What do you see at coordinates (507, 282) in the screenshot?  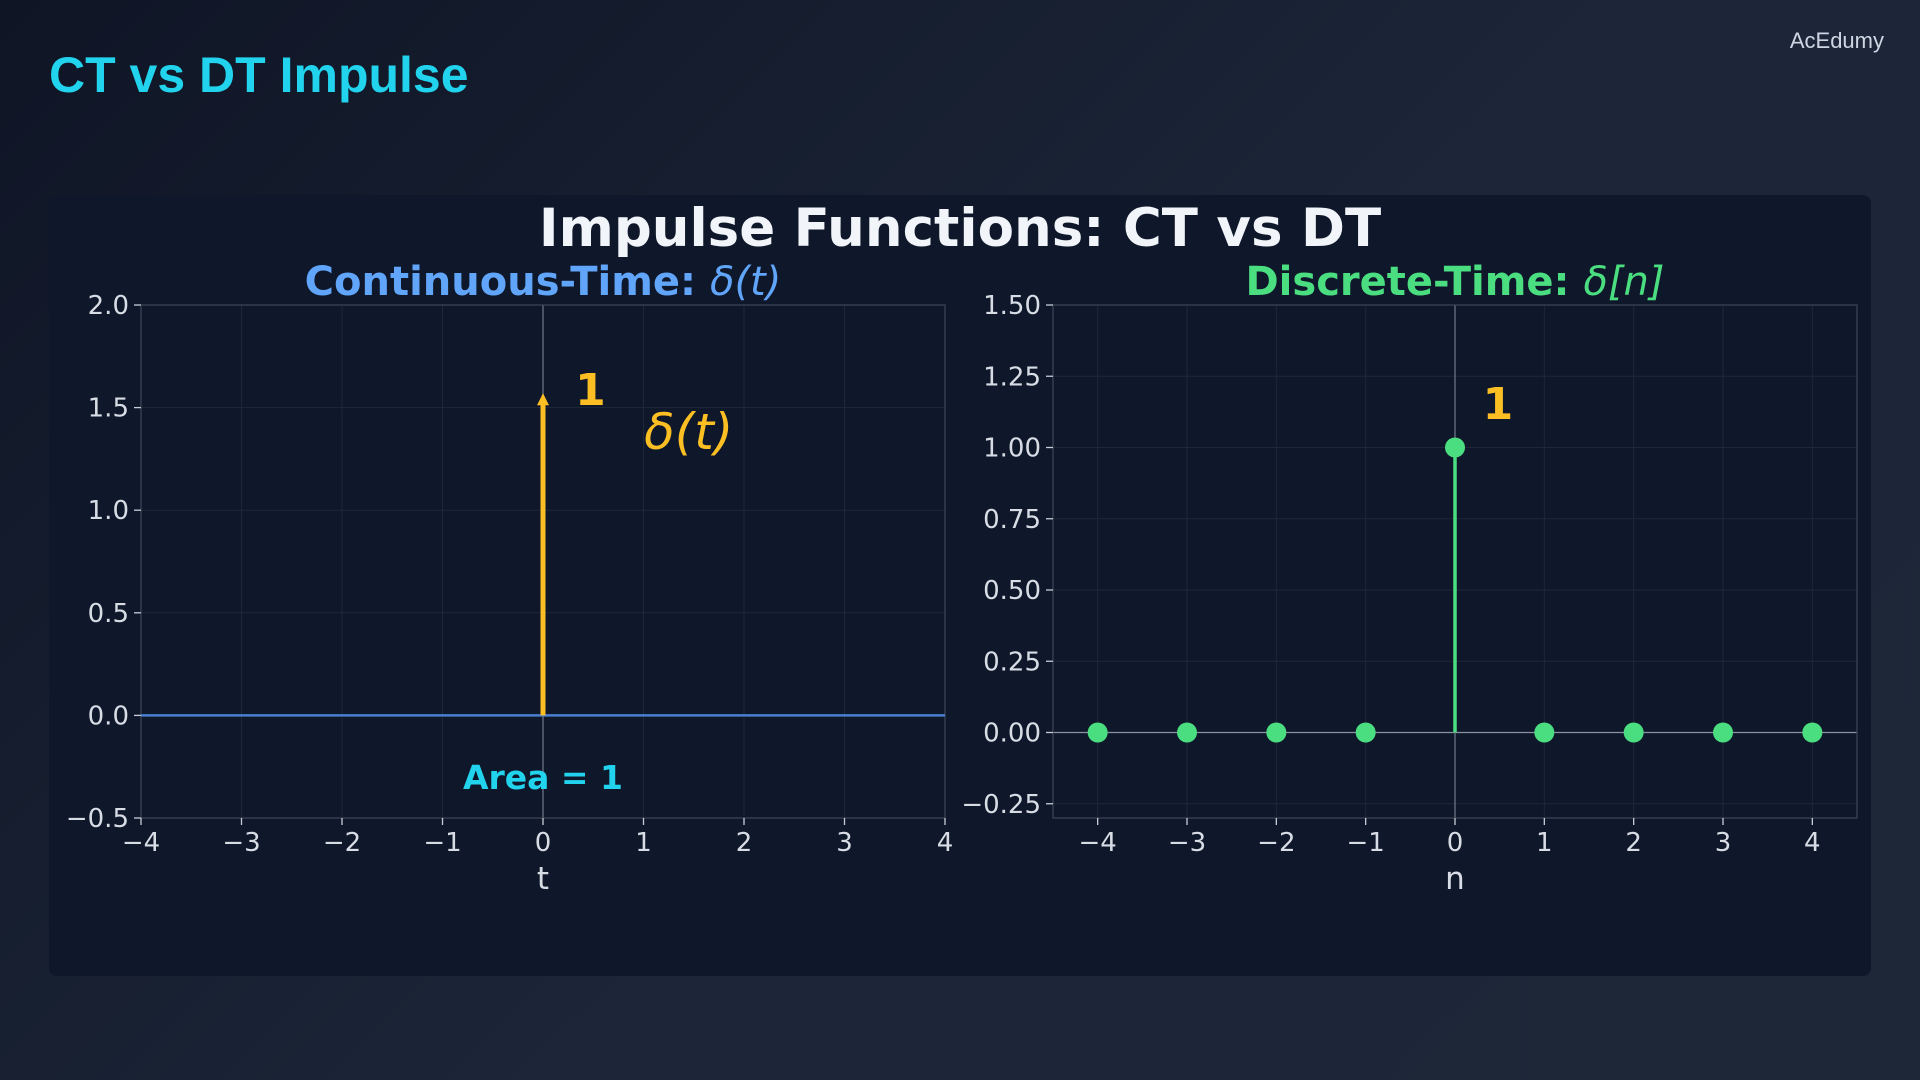 I see `plot-title-text: Continuous-Time:` at bounding box center [507, 282].